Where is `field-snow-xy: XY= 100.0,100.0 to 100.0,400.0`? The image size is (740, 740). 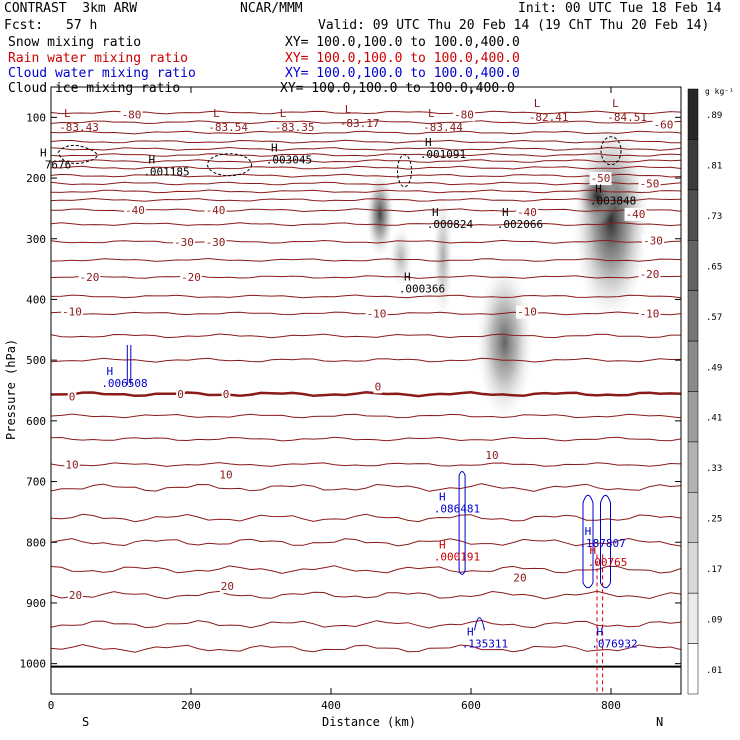
field-snow-xy: XY= 100.0,100.0 to 100.0,400.0 is located at coordinates (402, 42).